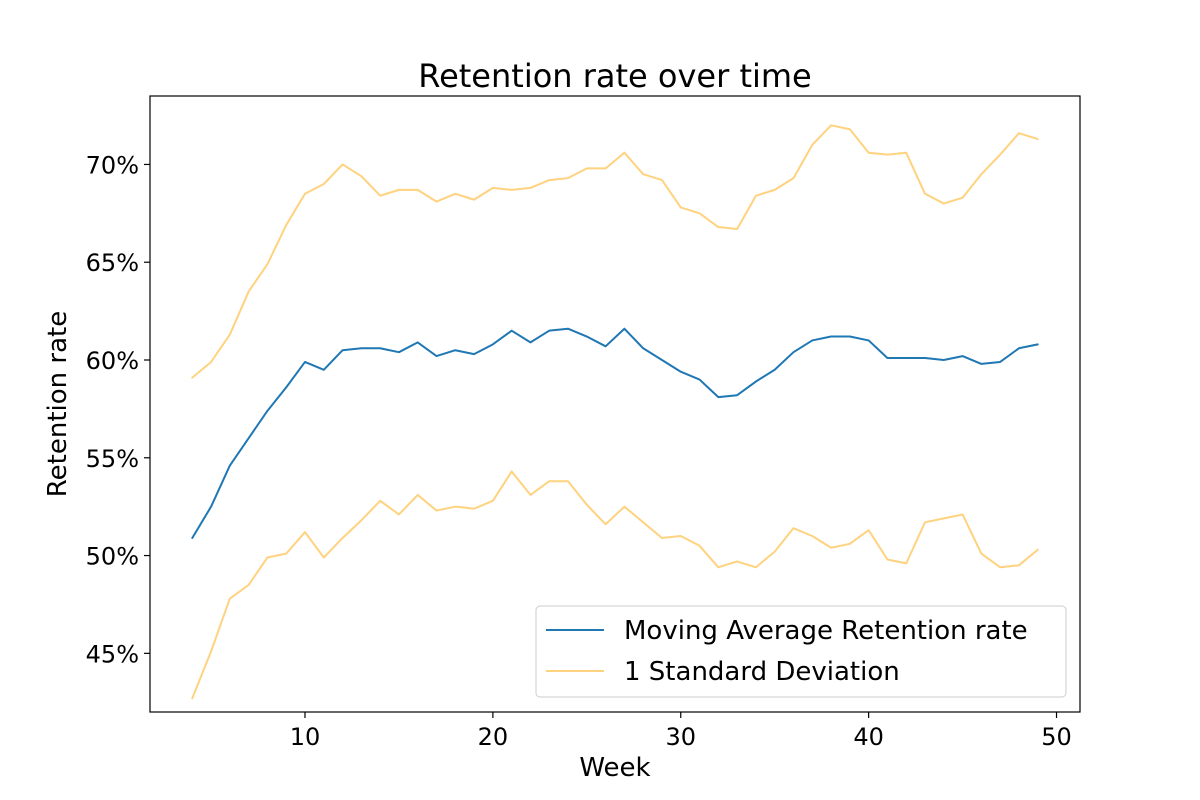 Image resolution: width=1200 pixels, height=800 pixels. I want to click on x-tick-label: 10, so click(305, 737).